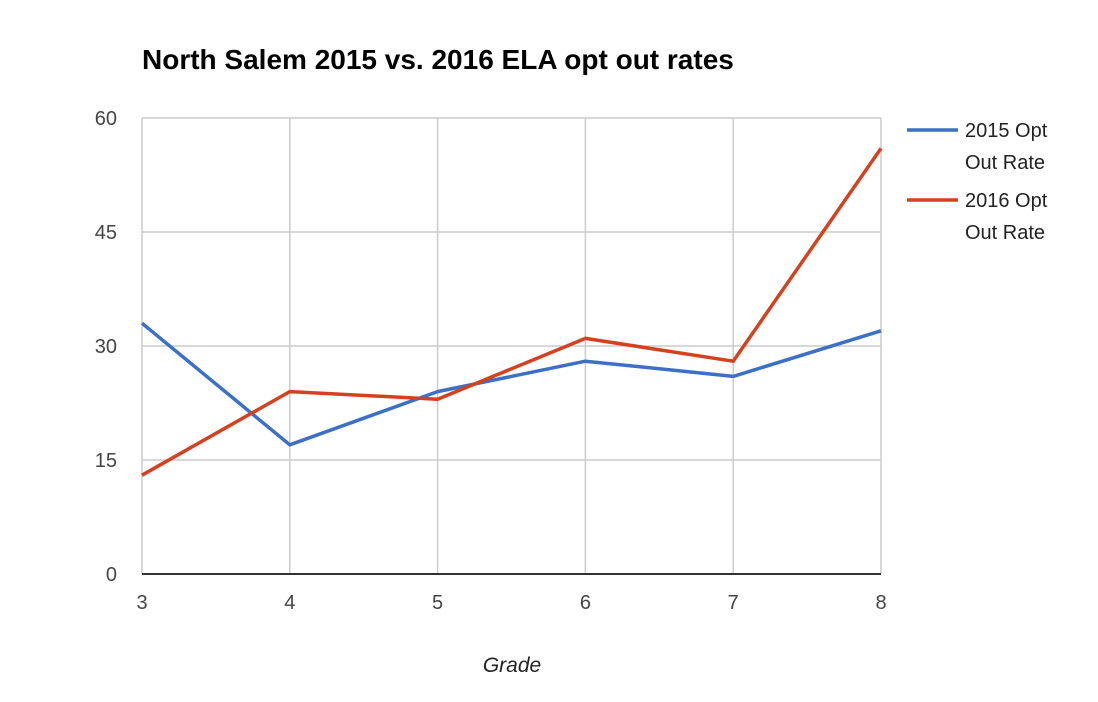 This screenshot has width=1098, height=702. What do you see at coordinates (977, 182) in the screenshot?
I see `legend: 2015 Opt Out Rate 2016 Opt Out Rate` at bounding box center [977, 182].